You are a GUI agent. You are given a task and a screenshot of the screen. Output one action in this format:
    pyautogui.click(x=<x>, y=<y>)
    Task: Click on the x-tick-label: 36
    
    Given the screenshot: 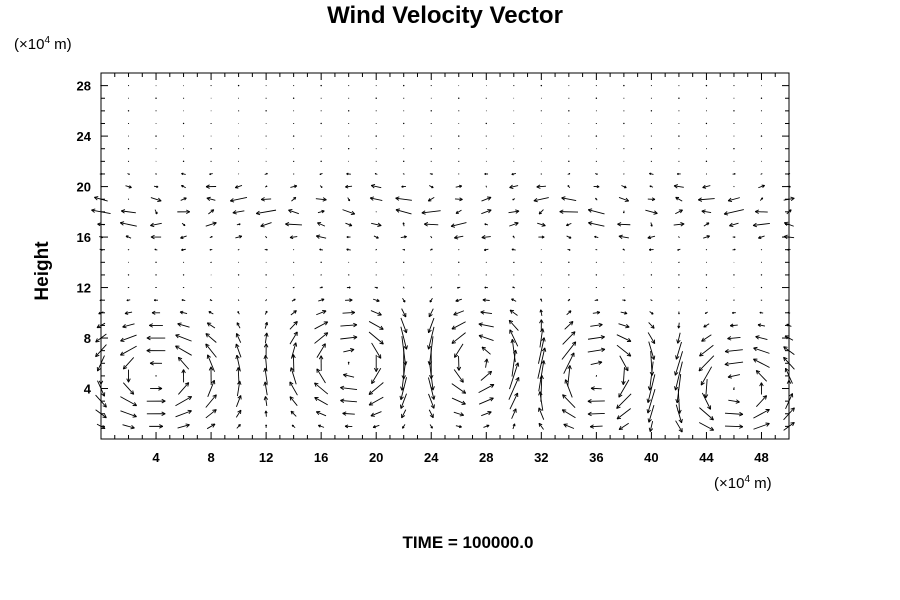 What is the action you would take?
    pyautogui.click(x=596, y=457)
    